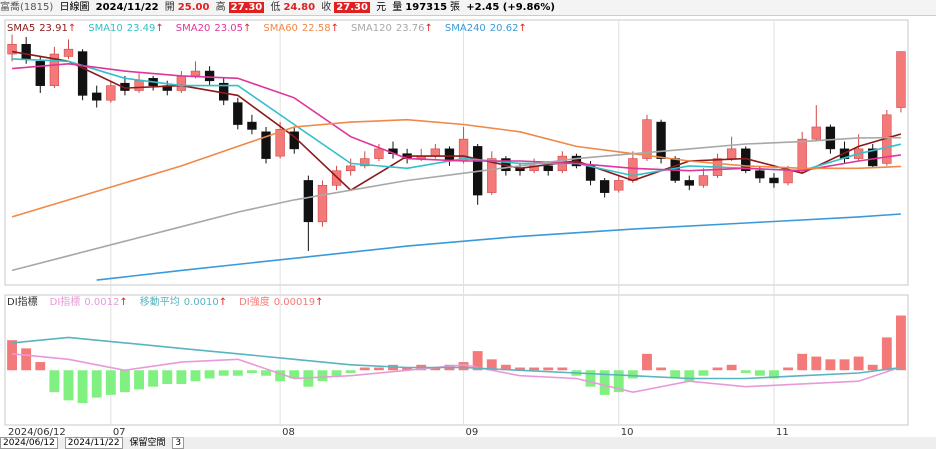  Describe the element at coordinates (288, 432) in the screenshot. I see `x-tick-label: 08` at that location.